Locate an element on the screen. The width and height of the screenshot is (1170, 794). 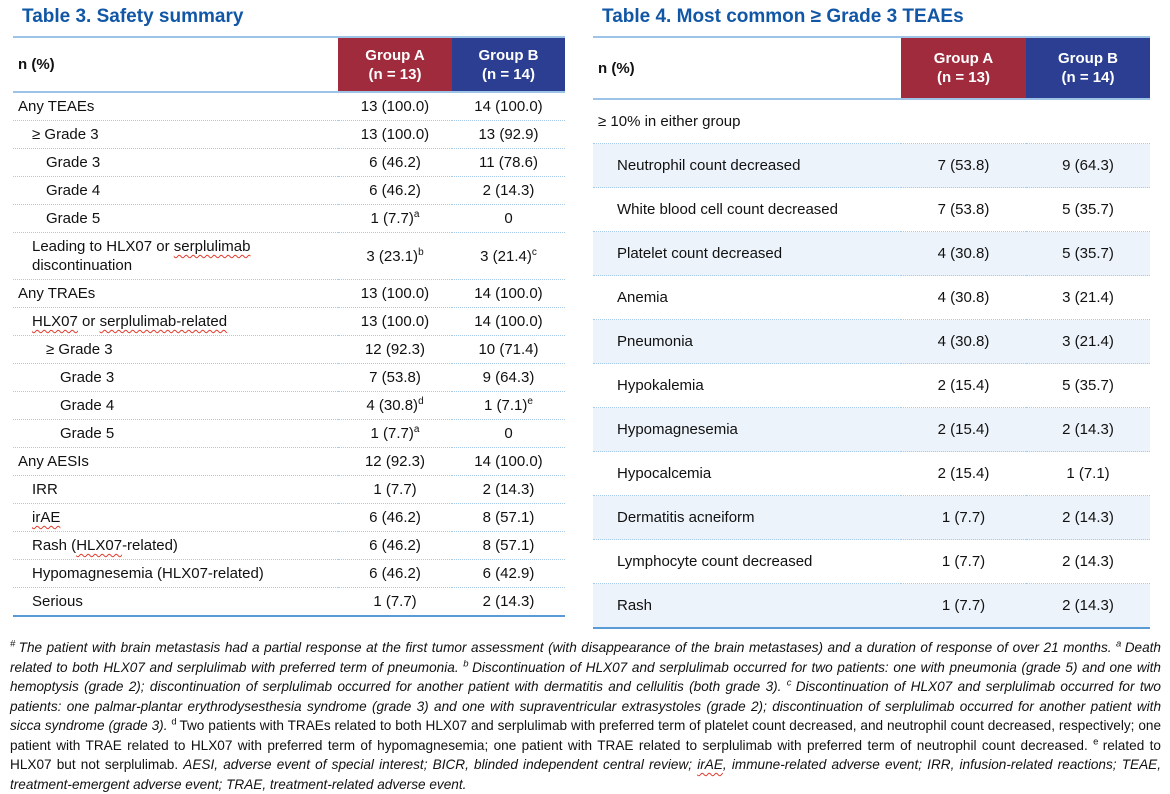
group-a-value: 4 (30.8) is located at coordinates (963, 341).